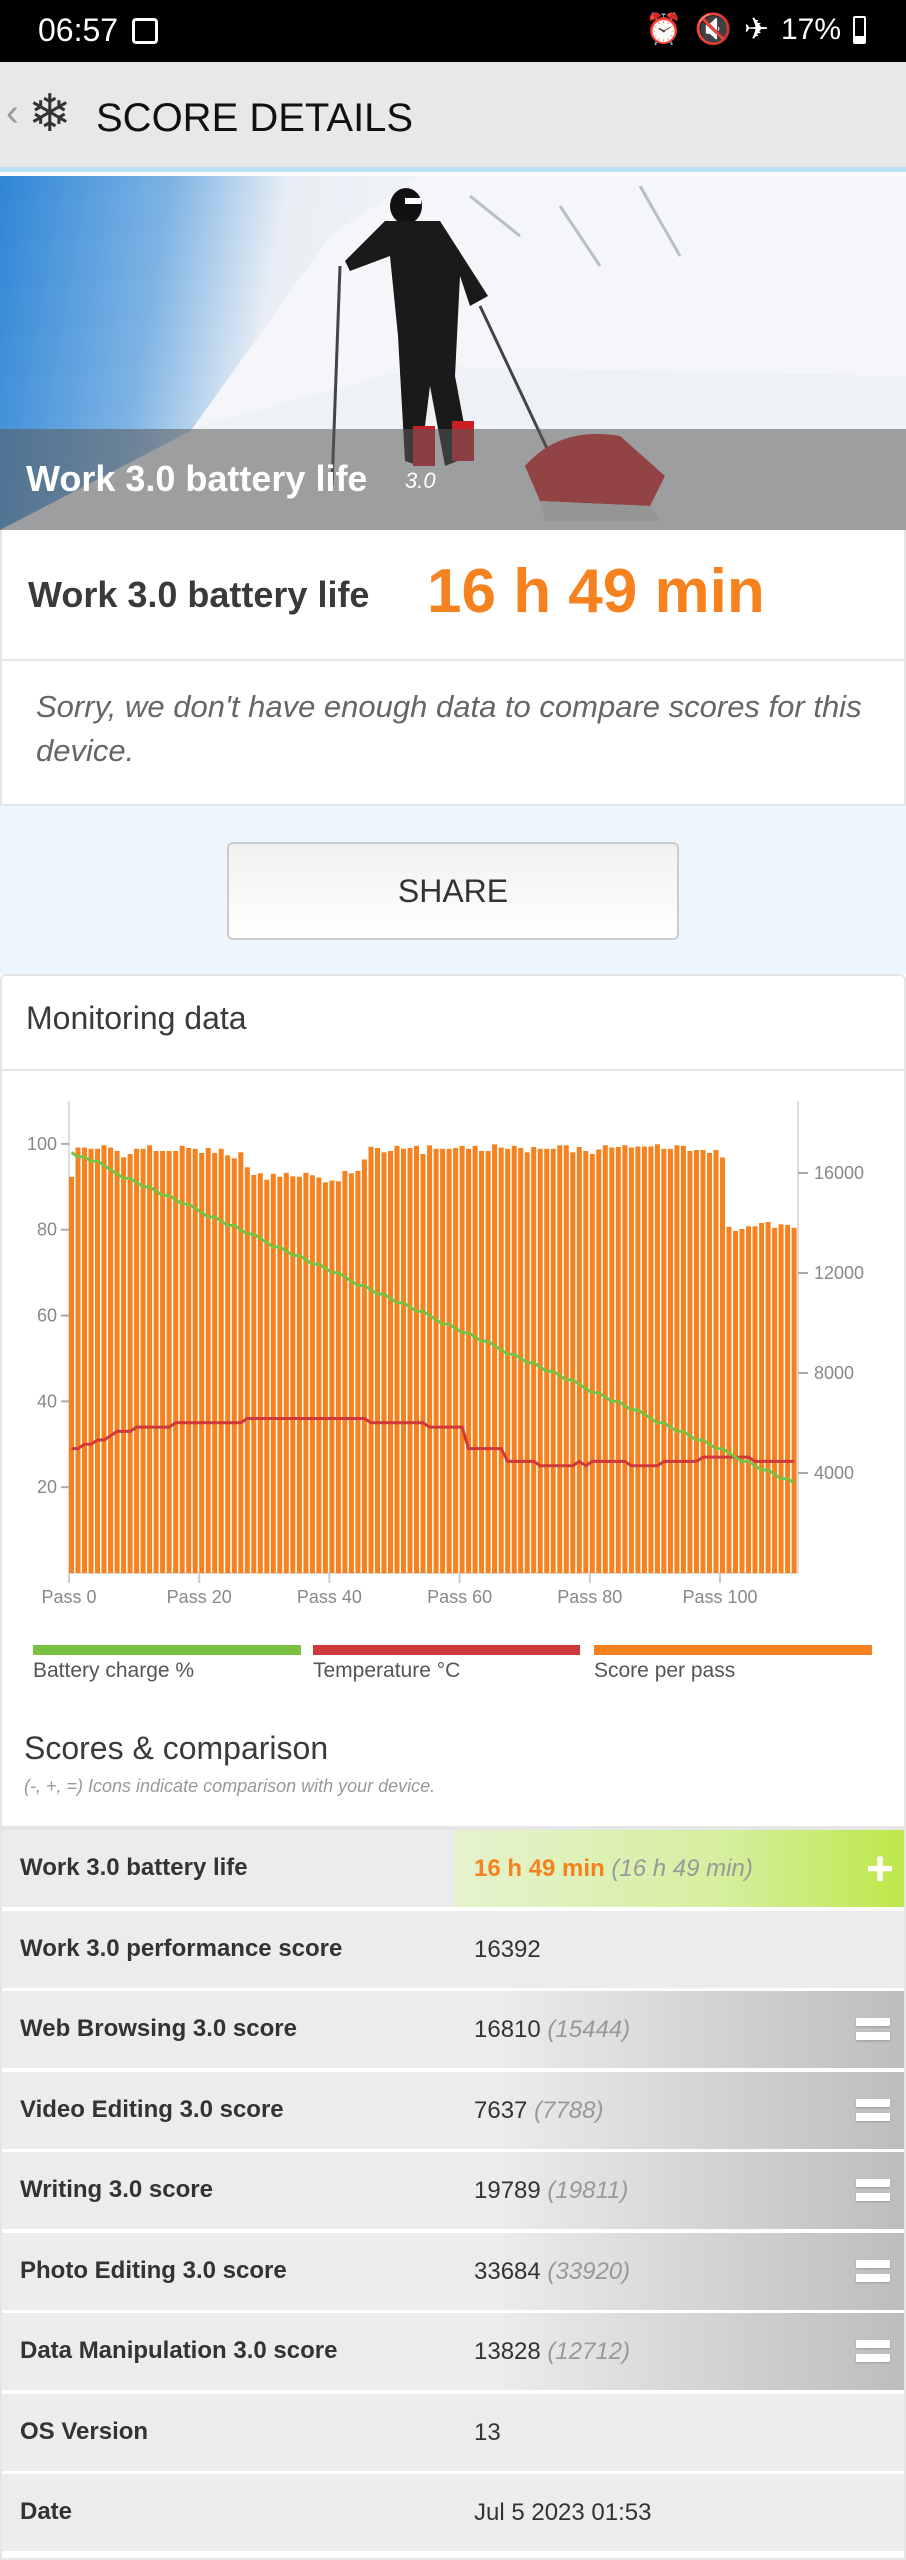  What do you see at coordinates (453, 1949) in the screenshot?
I see `score-row: Work 3.0 performance score 16392` at bounding box center [453, 1949].